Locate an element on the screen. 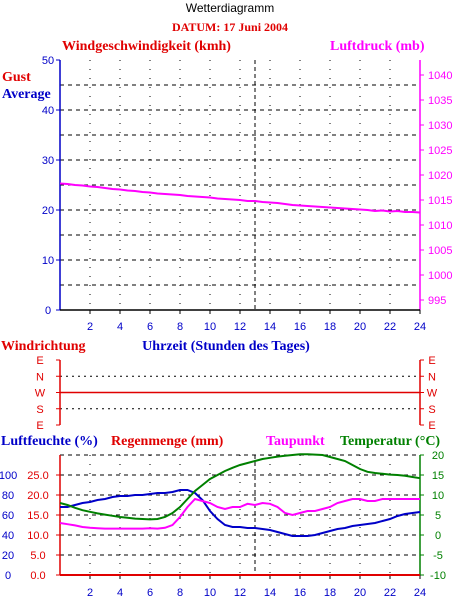  series-pressure is located at coordinates (240, 198).